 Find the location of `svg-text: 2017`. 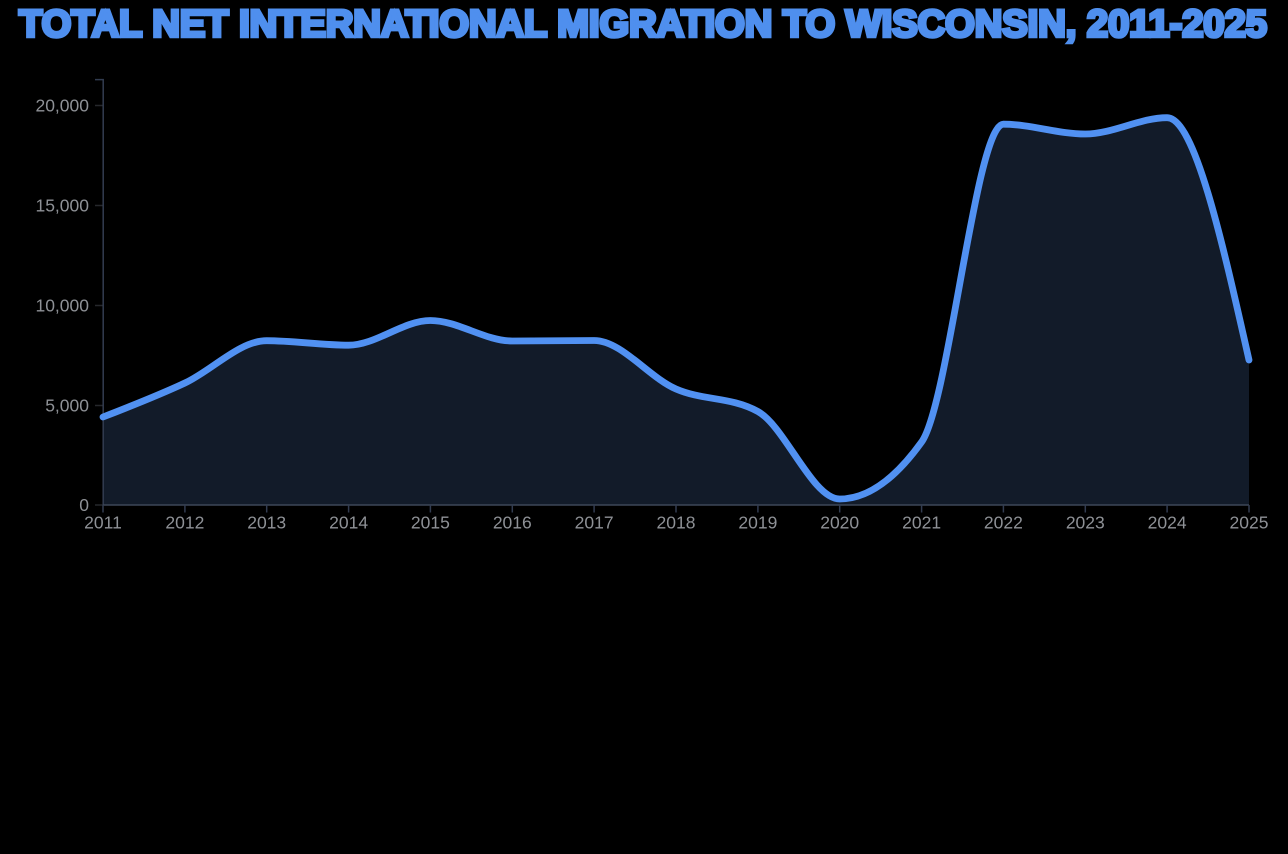

svg-text: 2017 is located at coordinates (594, 523).